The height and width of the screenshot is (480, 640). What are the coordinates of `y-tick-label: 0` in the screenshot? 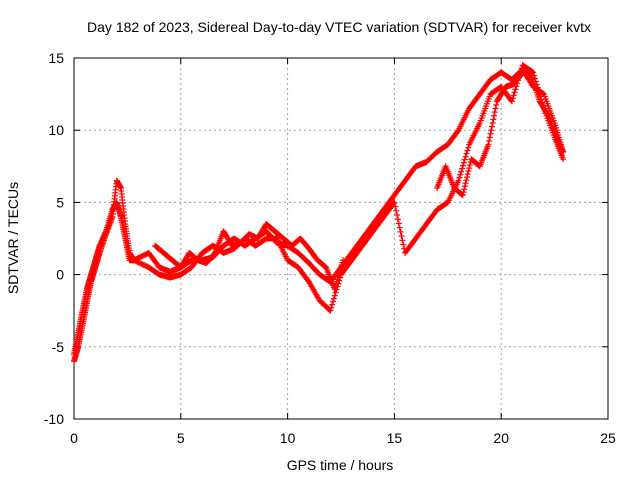 It's located at (60, 275).